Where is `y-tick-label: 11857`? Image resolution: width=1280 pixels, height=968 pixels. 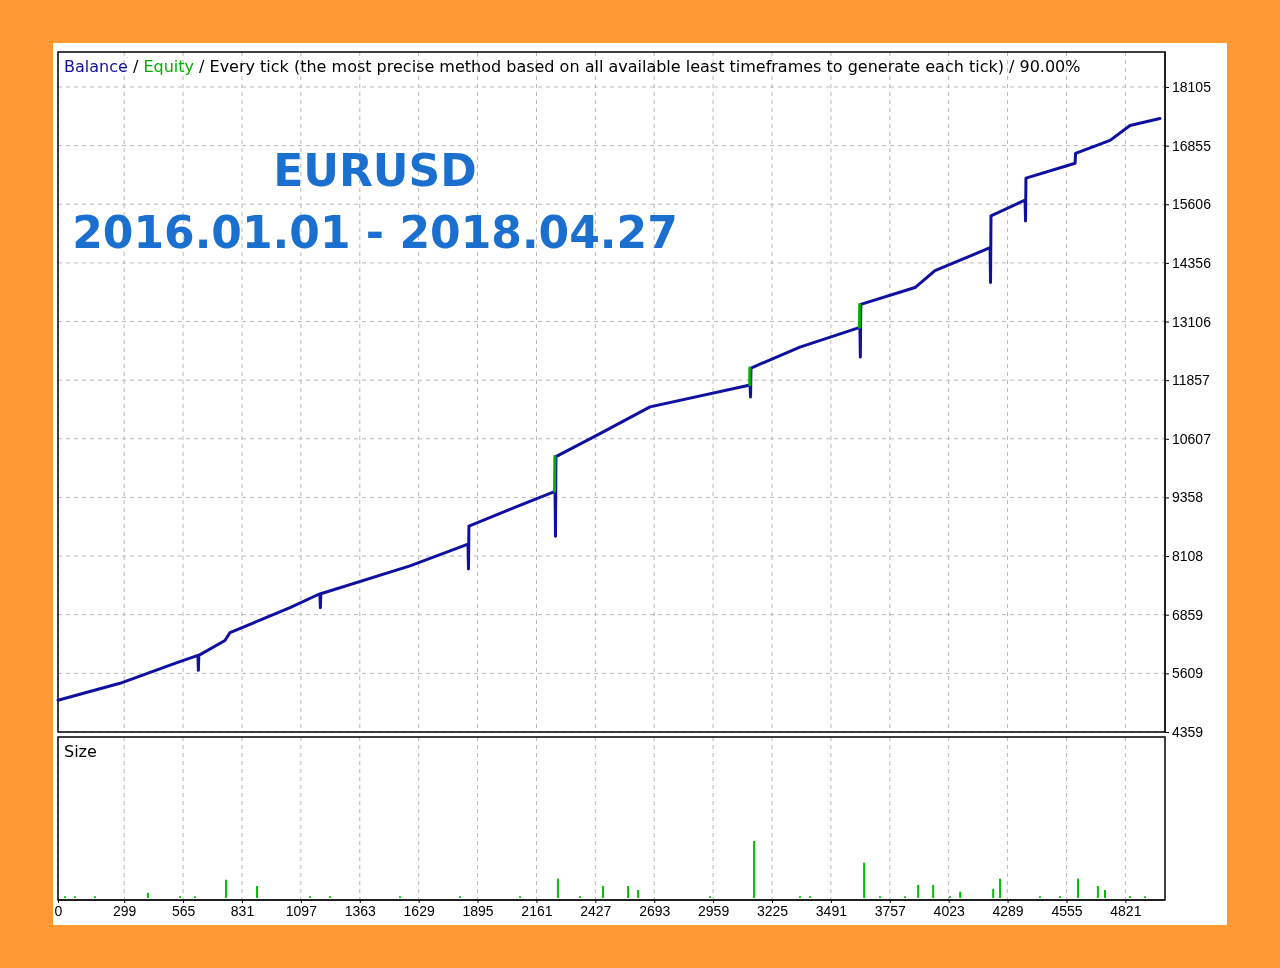 y-tick-label: 11857 is located at coordinates (1191, 380).